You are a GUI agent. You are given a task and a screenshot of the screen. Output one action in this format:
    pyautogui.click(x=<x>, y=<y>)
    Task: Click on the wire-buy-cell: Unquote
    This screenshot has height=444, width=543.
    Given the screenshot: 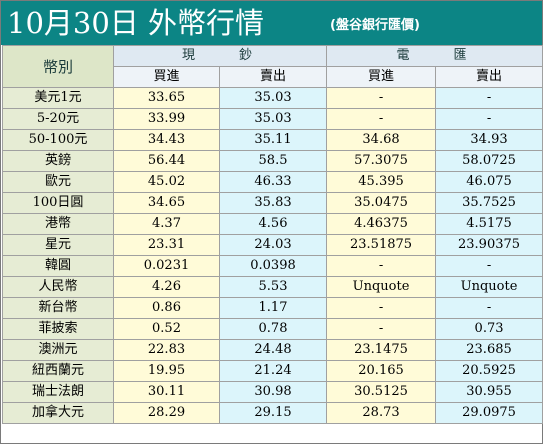 What is the action you would take?
    pyautogui.click(x=381, y=287)
    